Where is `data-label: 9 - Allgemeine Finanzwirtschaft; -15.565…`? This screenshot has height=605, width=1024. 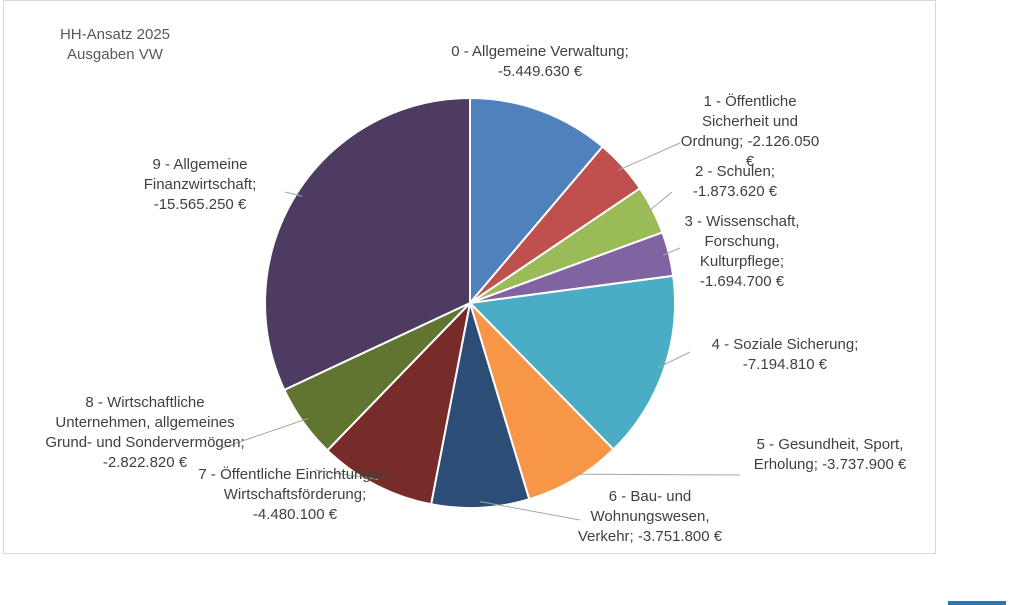 data-label: 9 - Allgemeine Finanzwirtschaft; -15.565… is located at coordinates (200, 184).